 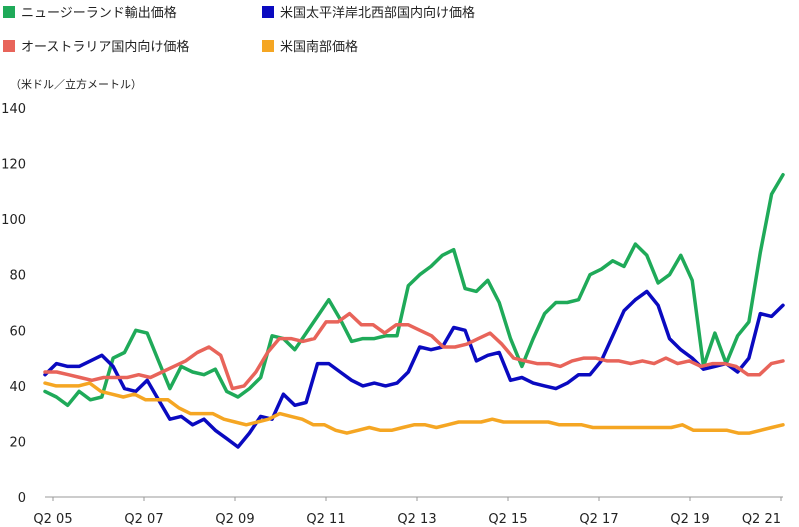 I want to click on legend-item-us-pnw: 米国太平洋岸北西部国内向け価格, so click(x=368, y=11).